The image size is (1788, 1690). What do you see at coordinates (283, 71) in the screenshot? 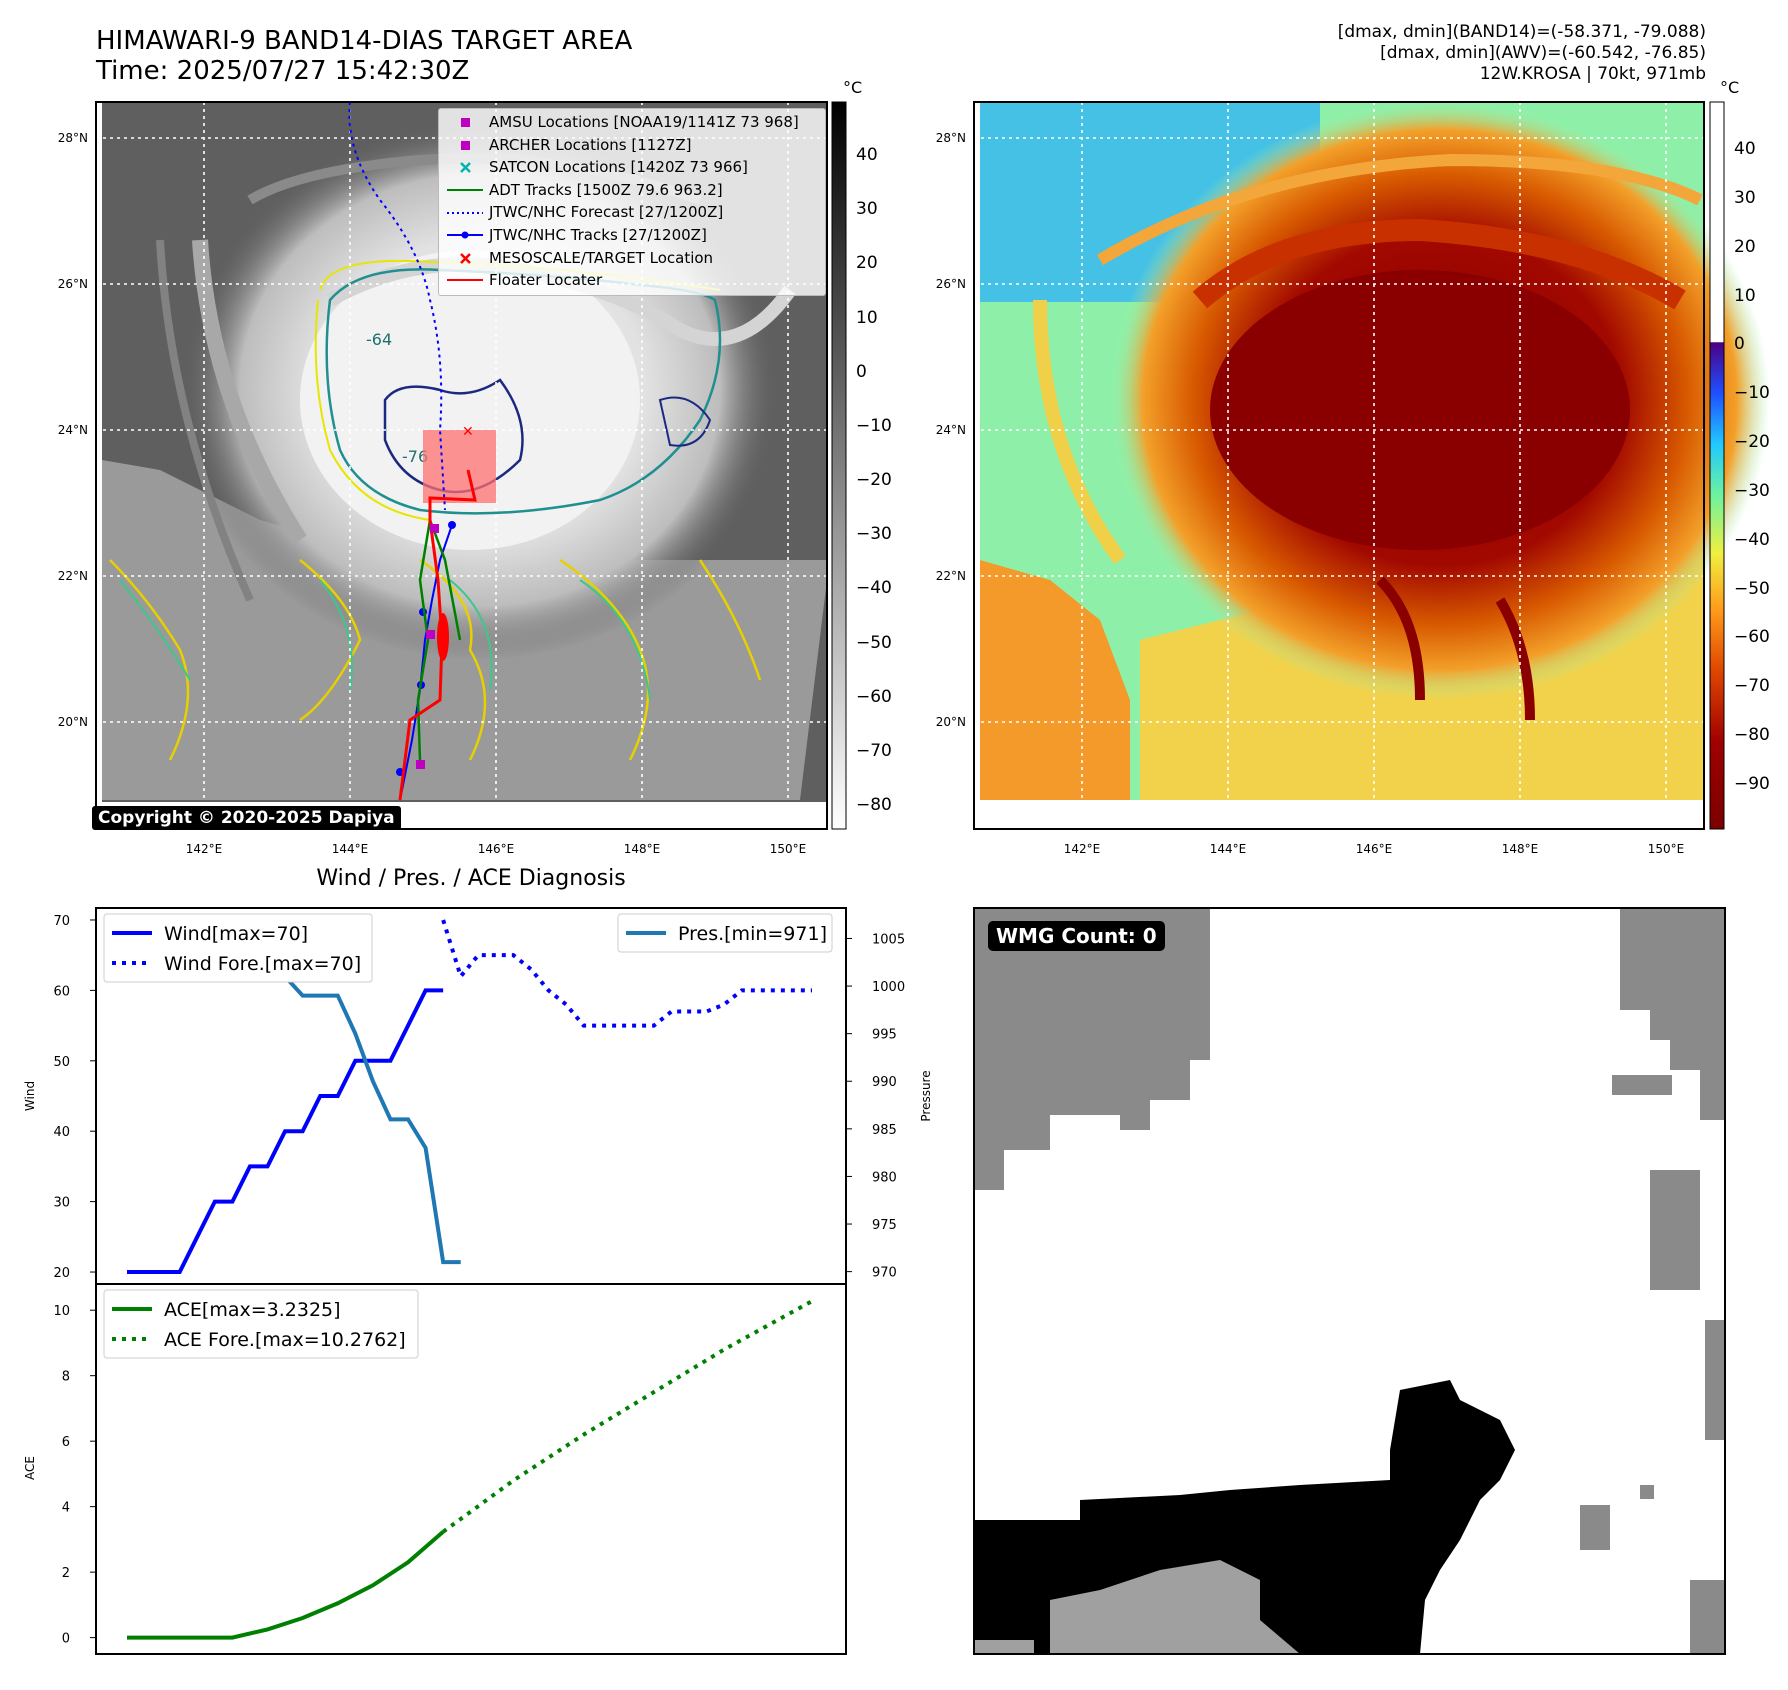
I see `chart-time: Time: 2025/07/27 15:42:30Z` at bounding box center [283, 71].